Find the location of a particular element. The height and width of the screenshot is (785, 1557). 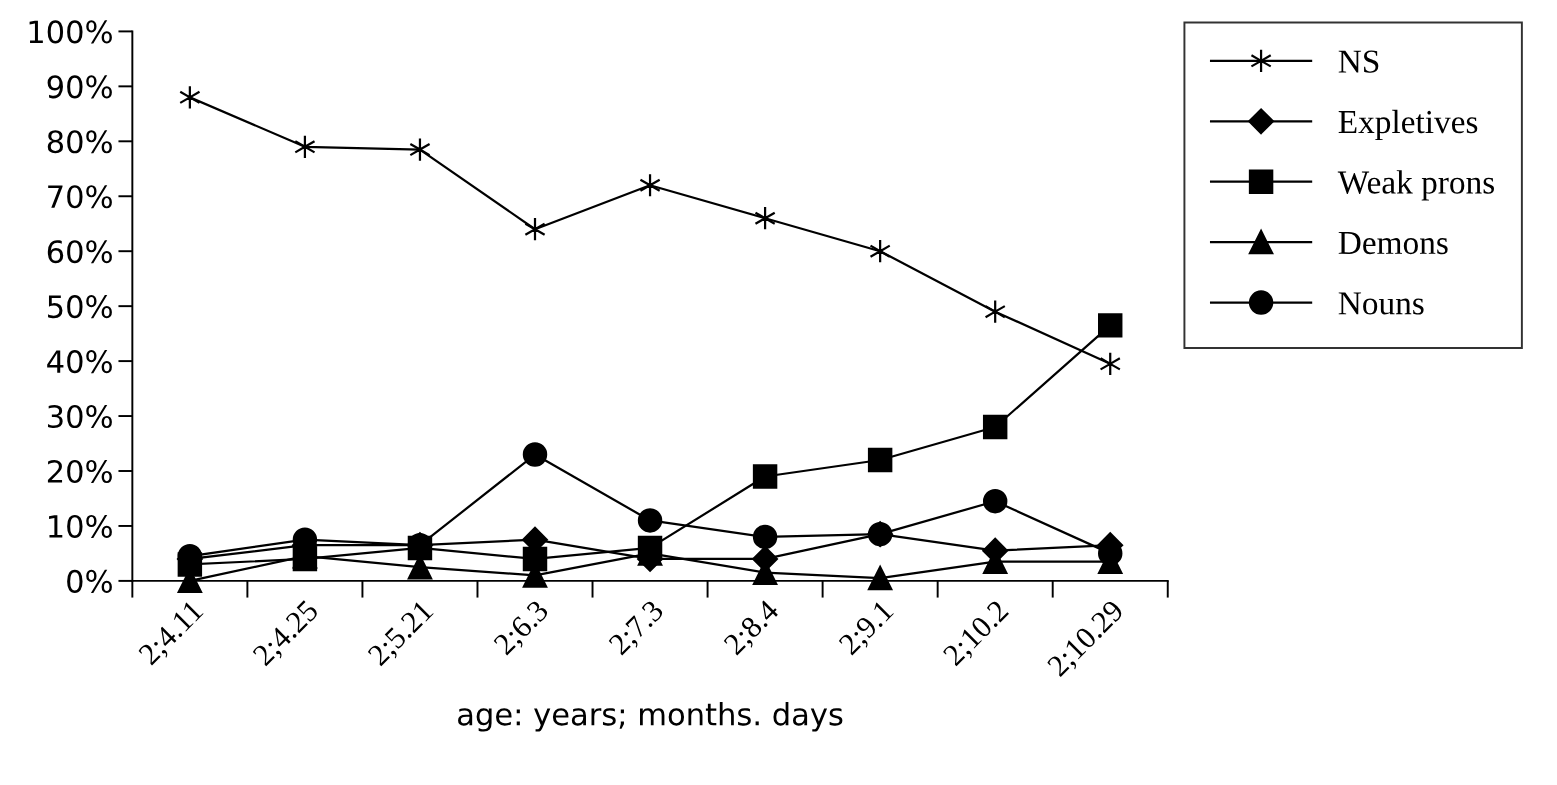

x-axis-title: age: years; months. days is located at coordinates (650, 717).